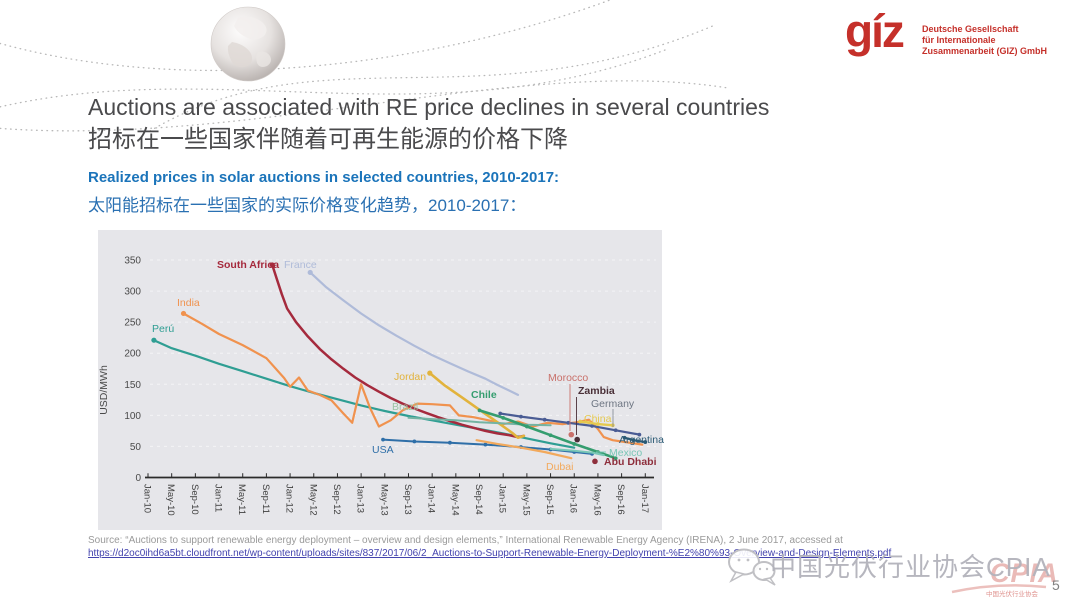  Describe the element at coordinates (577, 439) in the screenshot. I see `dot-zambia` at that location.